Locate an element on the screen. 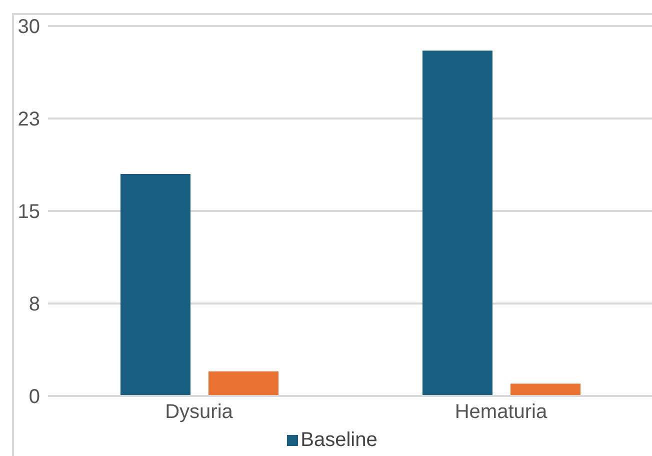  x-tick-label: Dysuria is located at coordinates (199, 412).